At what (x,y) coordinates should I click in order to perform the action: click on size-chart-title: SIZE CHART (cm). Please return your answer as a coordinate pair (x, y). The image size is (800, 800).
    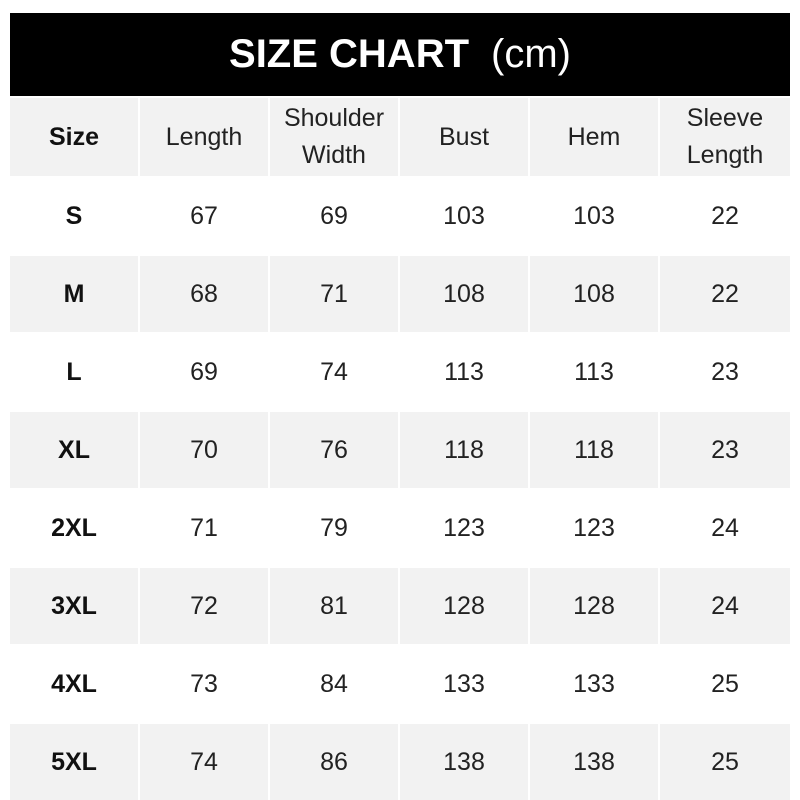
    Looking at the image, I should click on (400, 54).